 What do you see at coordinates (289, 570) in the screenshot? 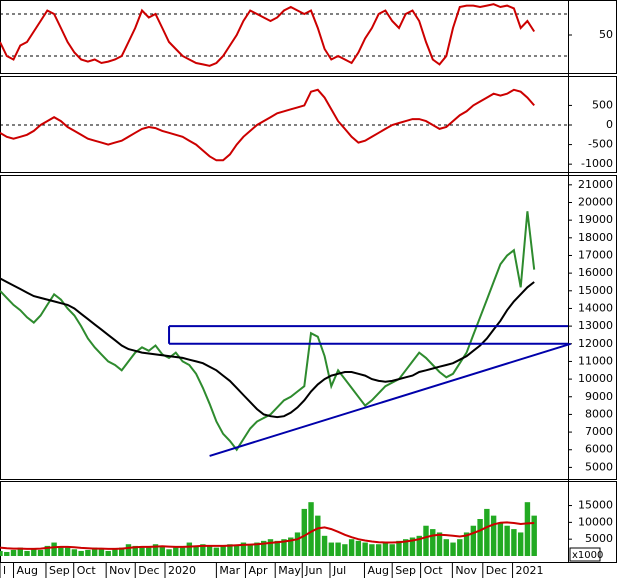
I see `x-tick-label: May` at bounding box center [289, 570].